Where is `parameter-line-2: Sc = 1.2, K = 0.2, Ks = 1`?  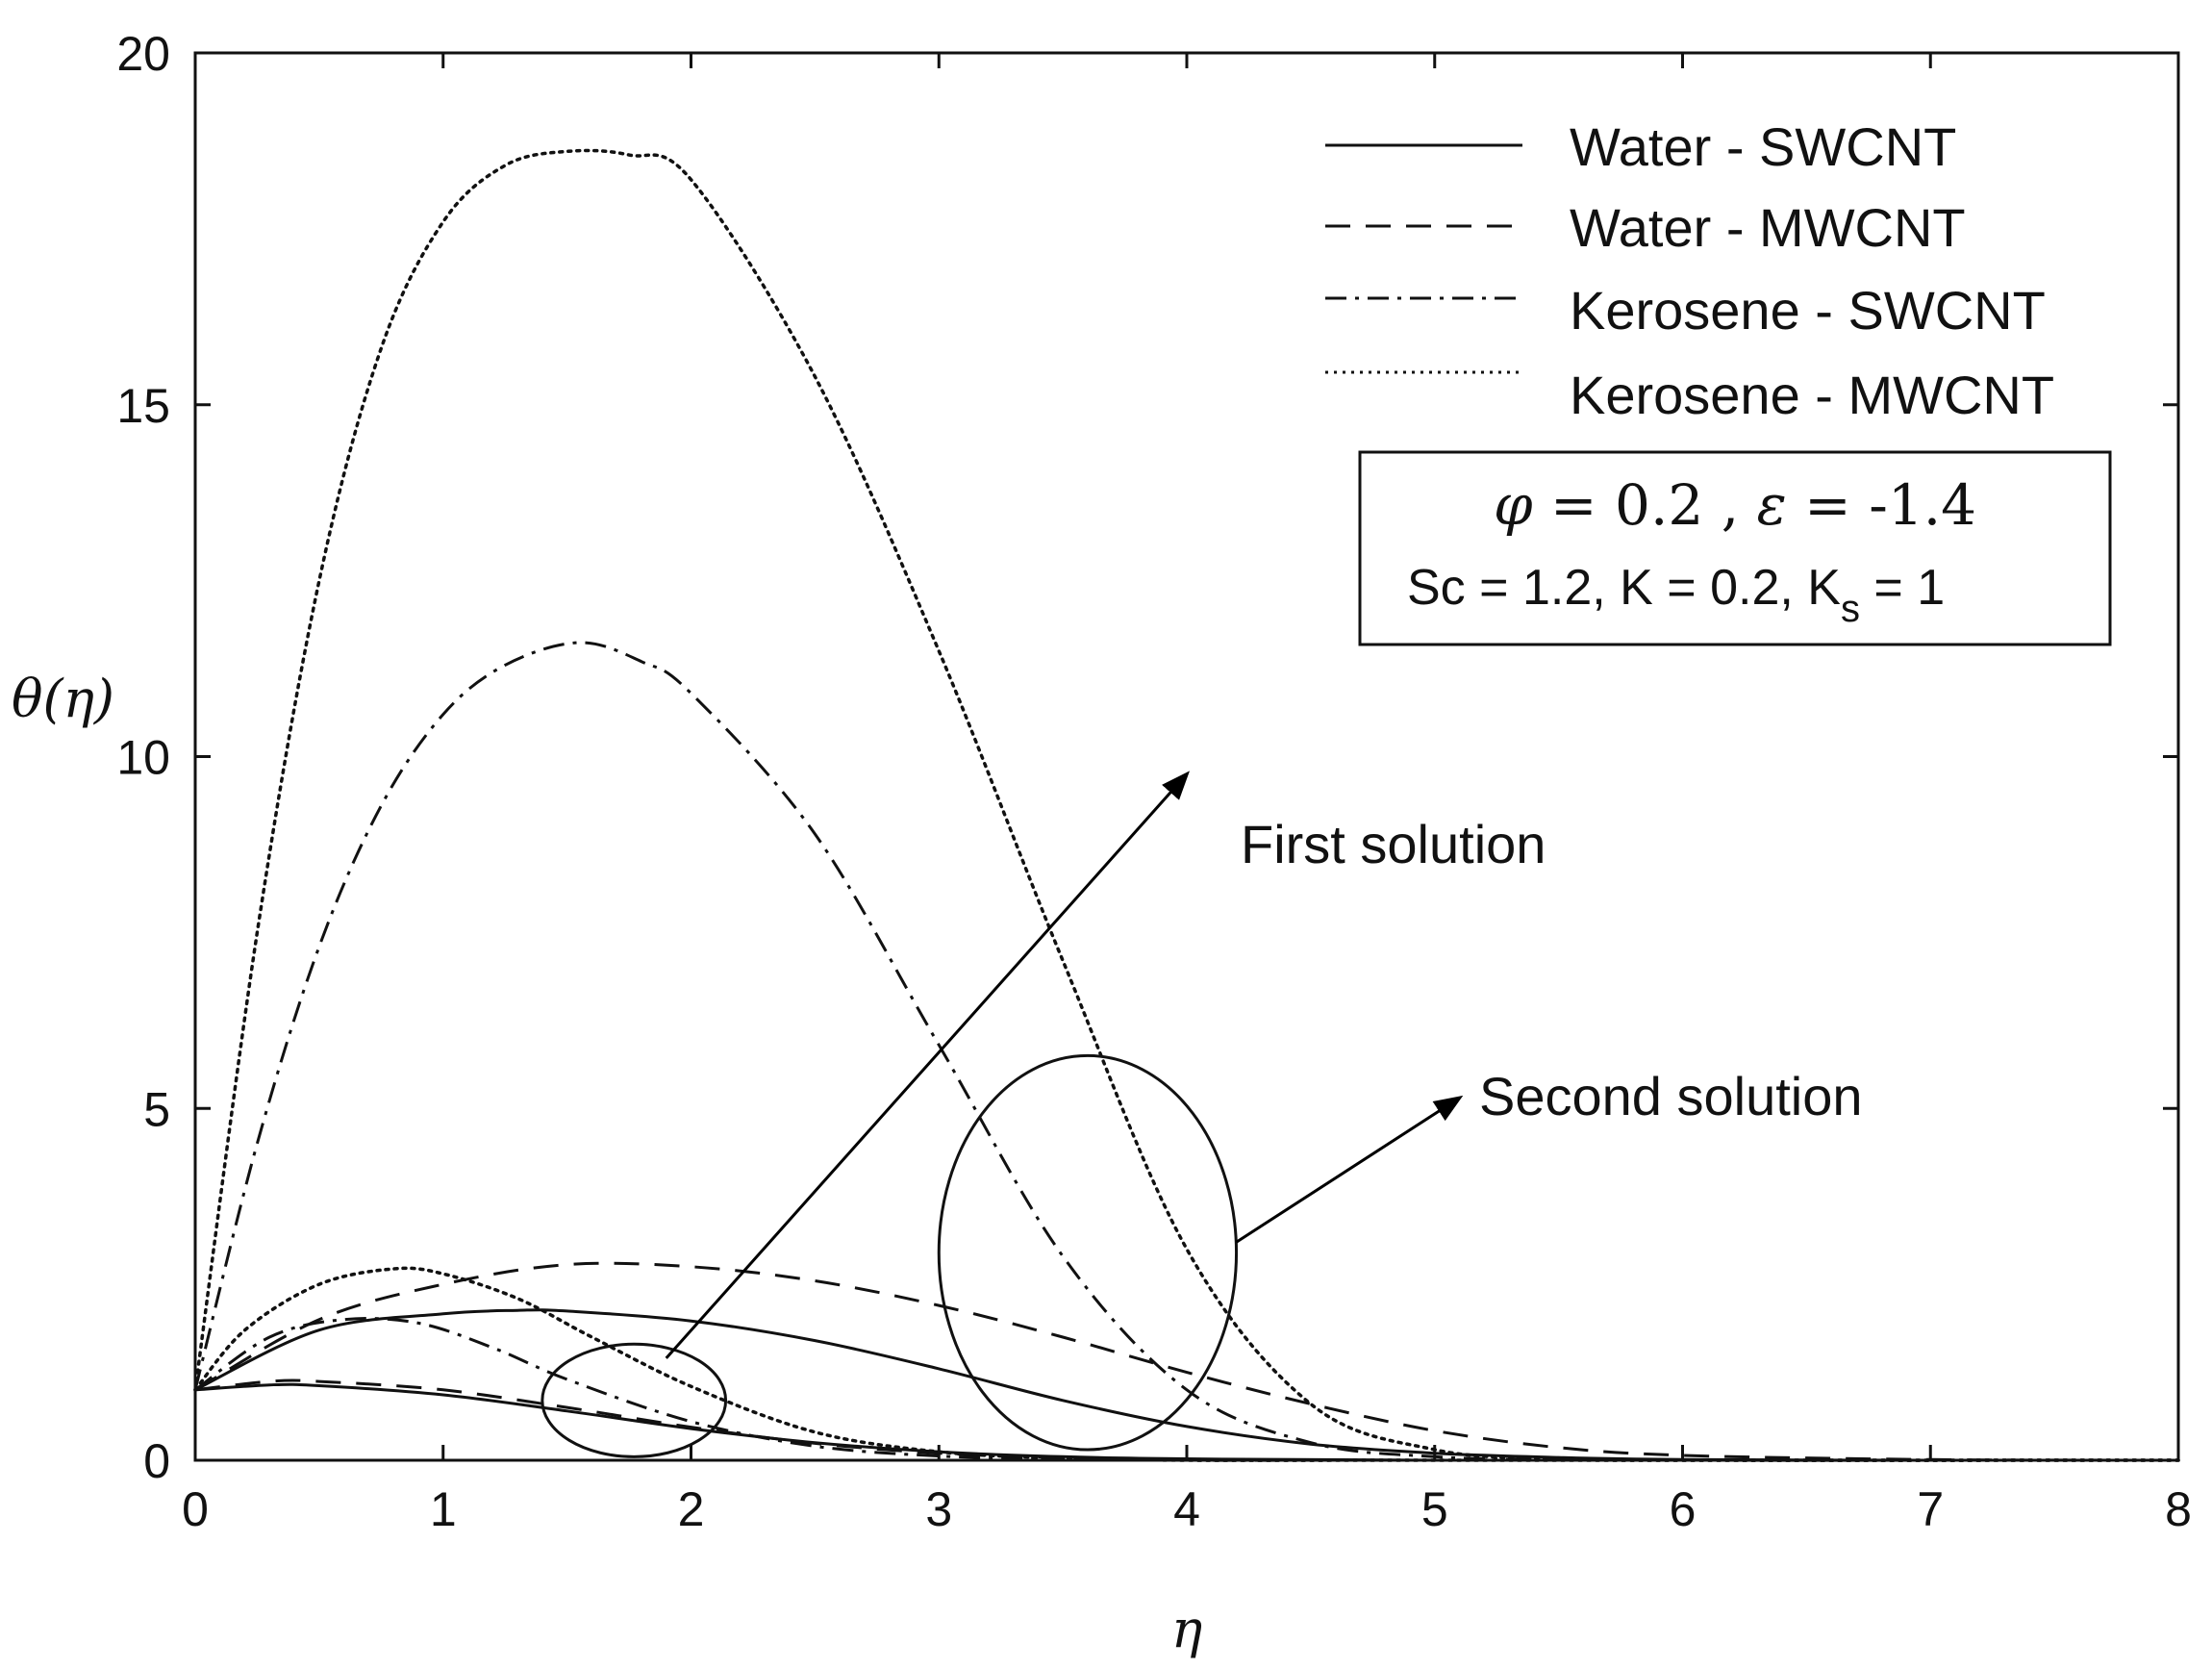
parameter-line-2: Sc = 1.2, K = 0.2, Ks = 1 is located at coordinates (1676, 595).